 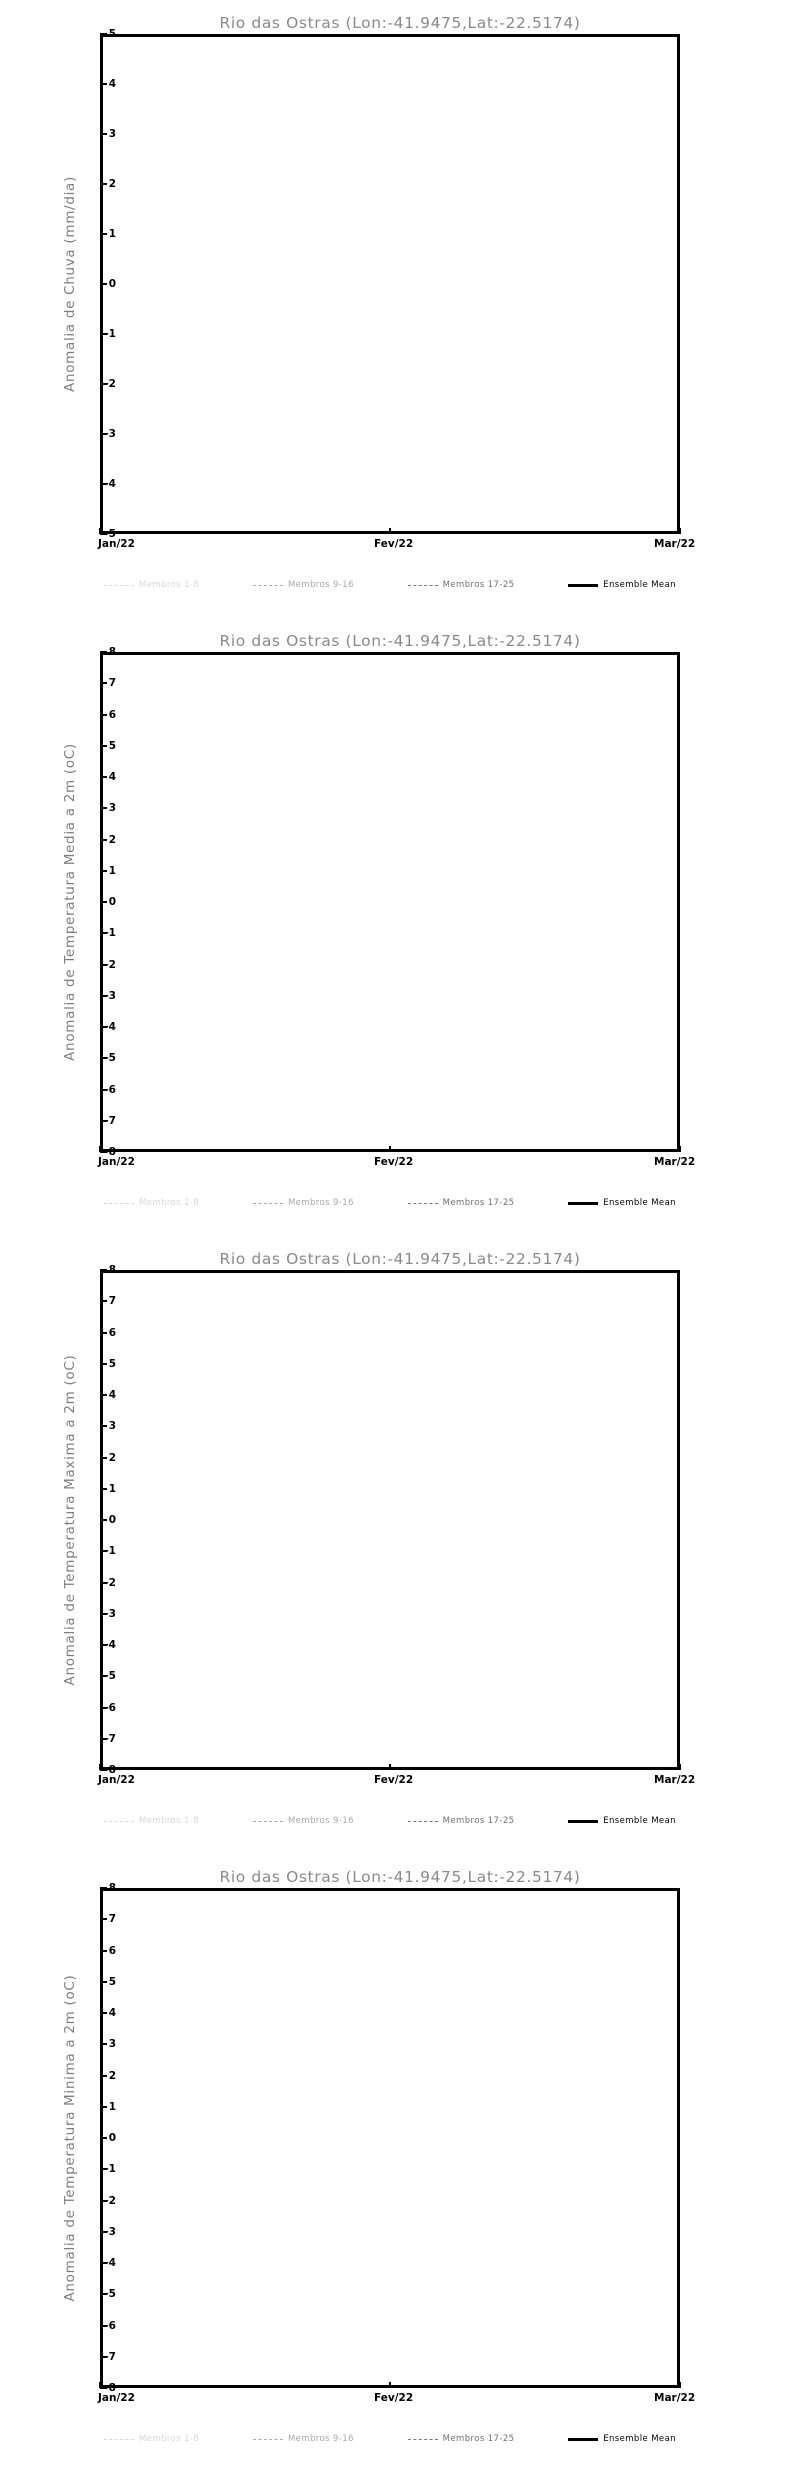 I want to click on y-tick-label: -5, so click(x=110, y=534).